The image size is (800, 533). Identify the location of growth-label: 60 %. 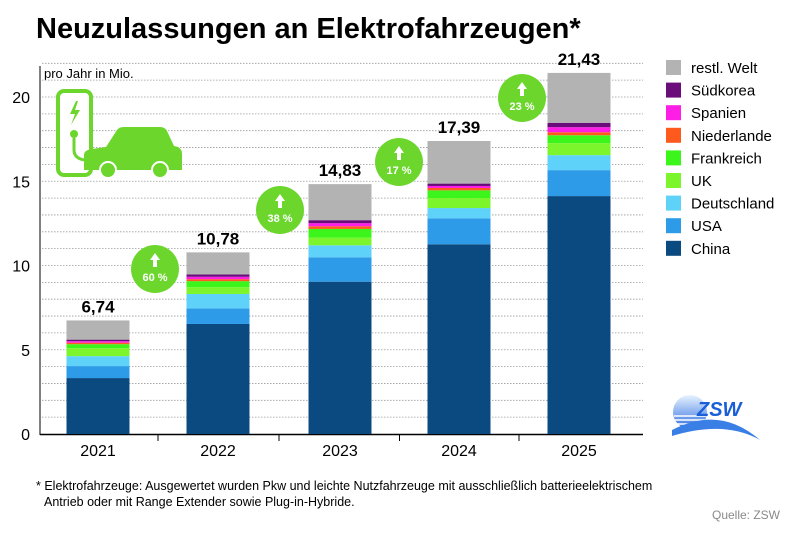
(154, 278).